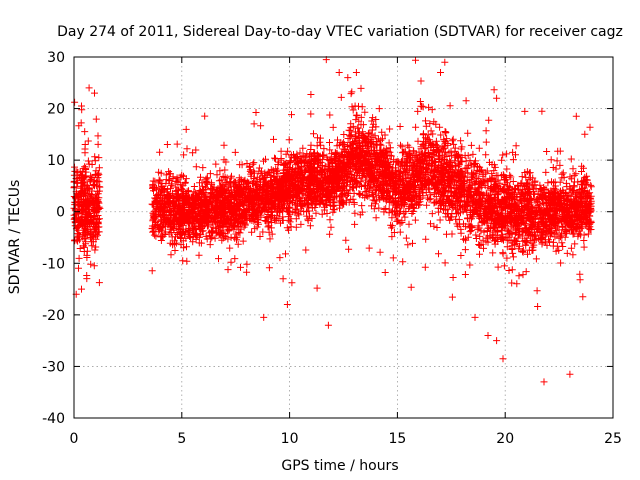 This screenshot has height=480, width=640. I want to click on x-tick-label: 5, so click(181, 439).